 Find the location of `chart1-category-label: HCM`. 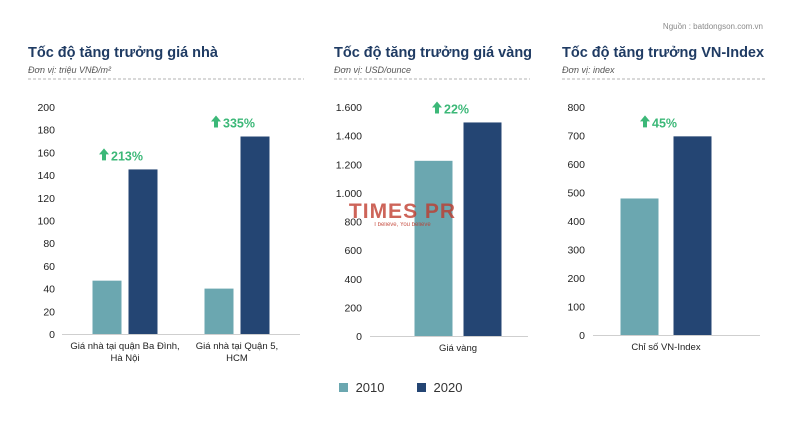

chart1-category-label: HCM is located at coordinates (237, 358).